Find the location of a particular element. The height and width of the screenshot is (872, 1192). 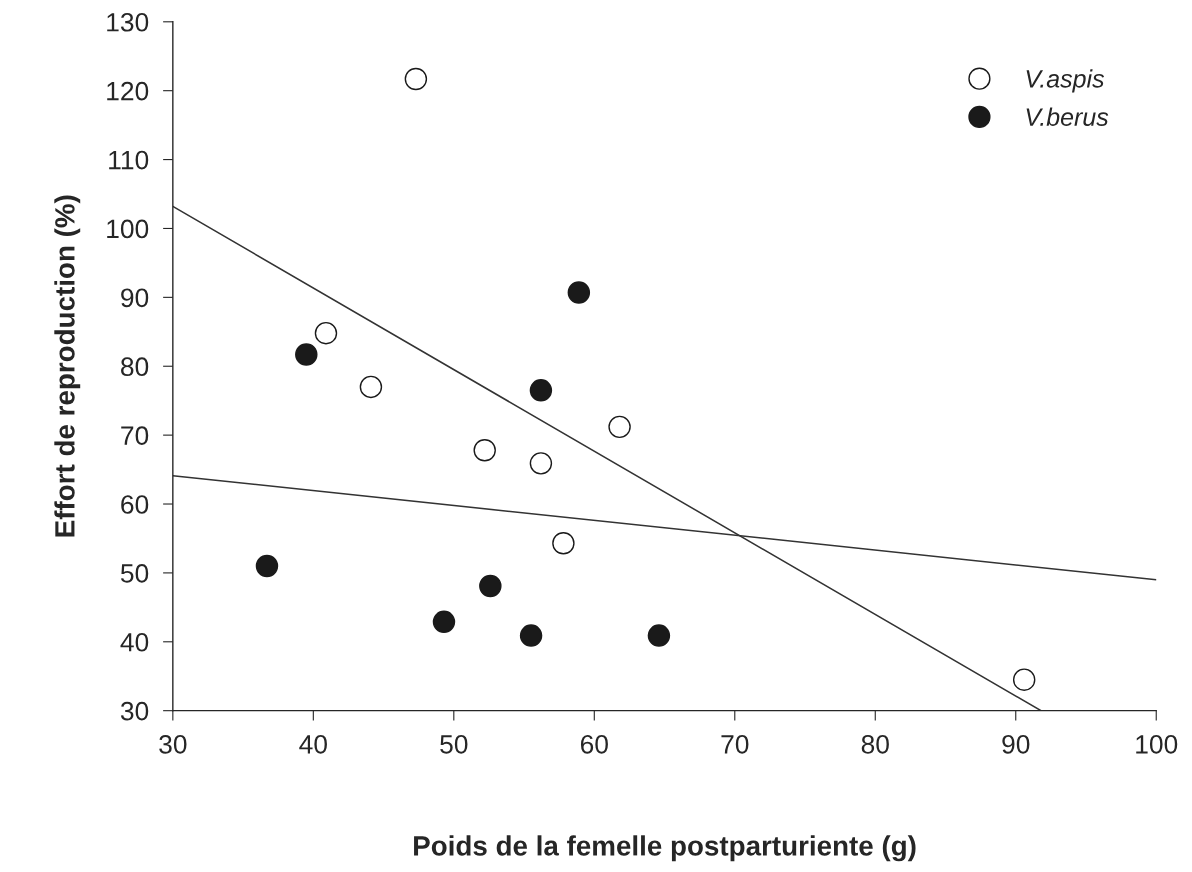

y-tick-label: 120 is located at coordinates (128, 91).